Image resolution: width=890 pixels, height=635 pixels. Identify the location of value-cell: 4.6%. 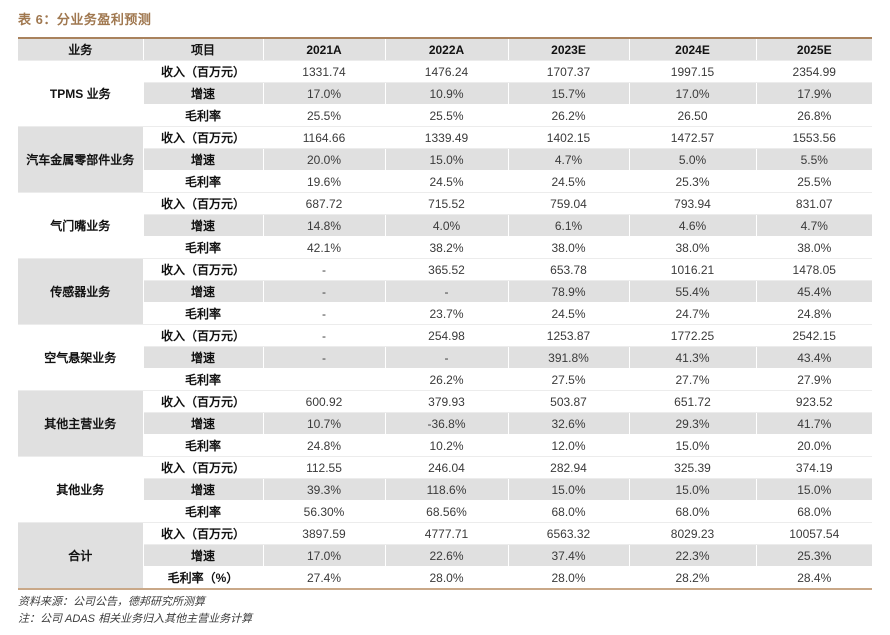
(693, 225).